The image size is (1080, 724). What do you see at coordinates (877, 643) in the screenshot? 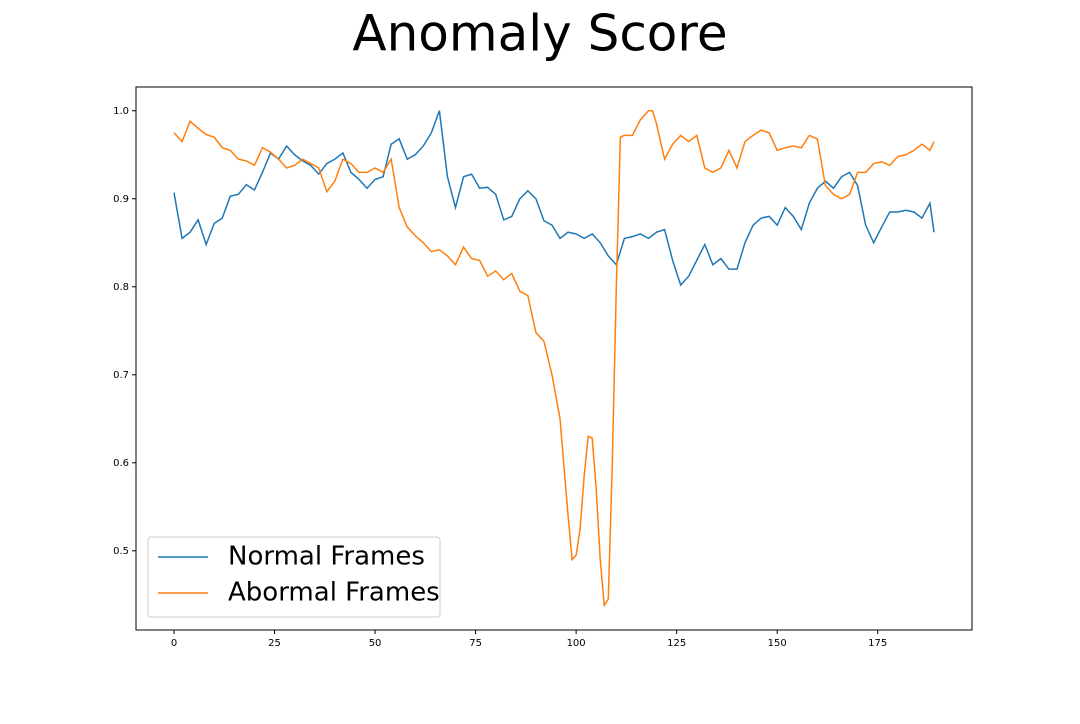
I see `x-tick-label: 175` at bounding box center [877, 643].